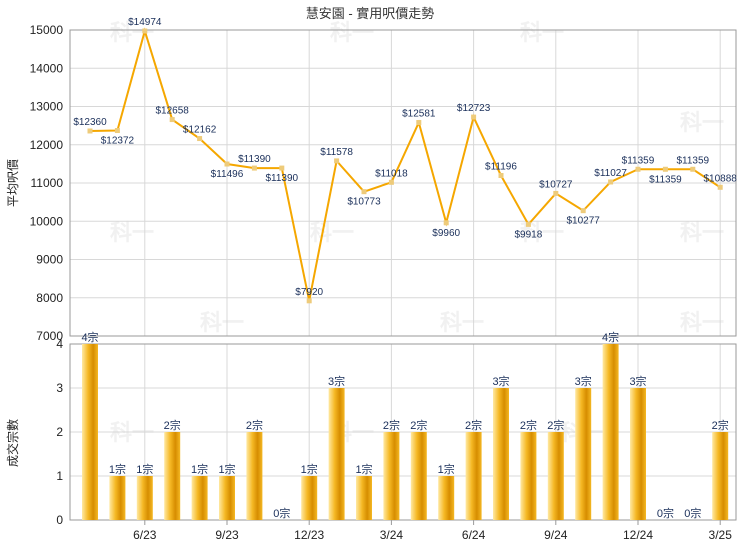 Image resolution: width=740 pixels, height=550 pixels. I want to click on price-data-label: $11578, so click(336, 152).